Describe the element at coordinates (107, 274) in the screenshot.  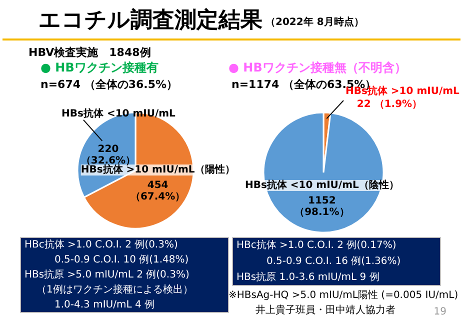
I see `text: HBs抗原 >5.0 mIU/mL 2 例(0.3%)` at that location.